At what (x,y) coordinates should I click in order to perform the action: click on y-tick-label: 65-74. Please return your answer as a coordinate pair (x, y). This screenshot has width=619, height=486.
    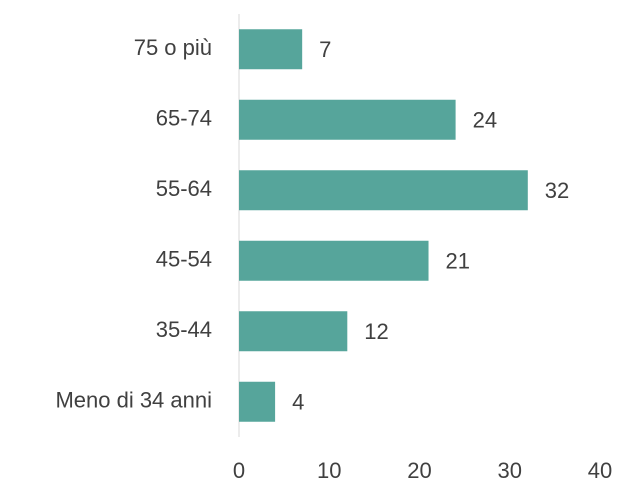
    Looking at the image, I should click on (184, 118).